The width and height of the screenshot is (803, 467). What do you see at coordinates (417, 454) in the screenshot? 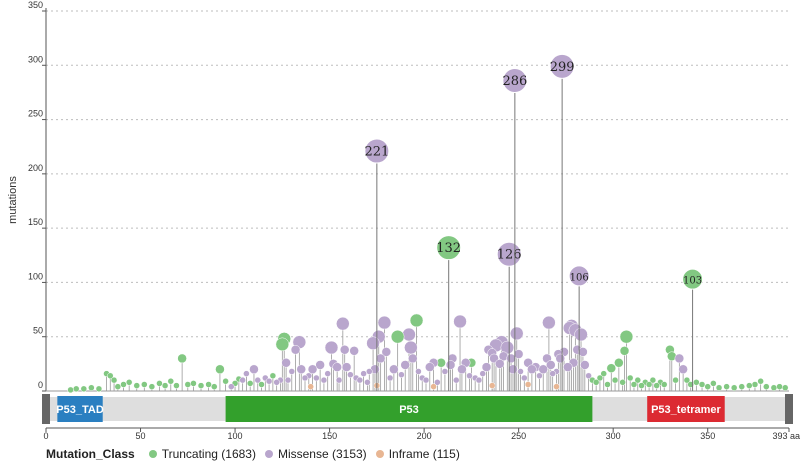
I see `legend-item-inframe: Inframe (115)` at bounding box center [417, 454].